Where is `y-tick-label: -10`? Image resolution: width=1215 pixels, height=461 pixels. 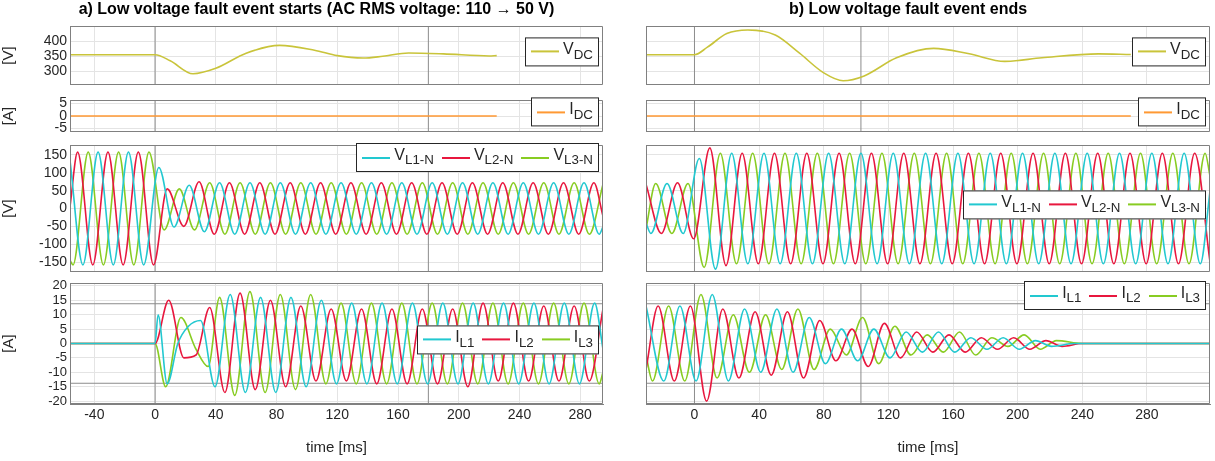 y-tick-label: -10 is located at coordinates (57, 371).